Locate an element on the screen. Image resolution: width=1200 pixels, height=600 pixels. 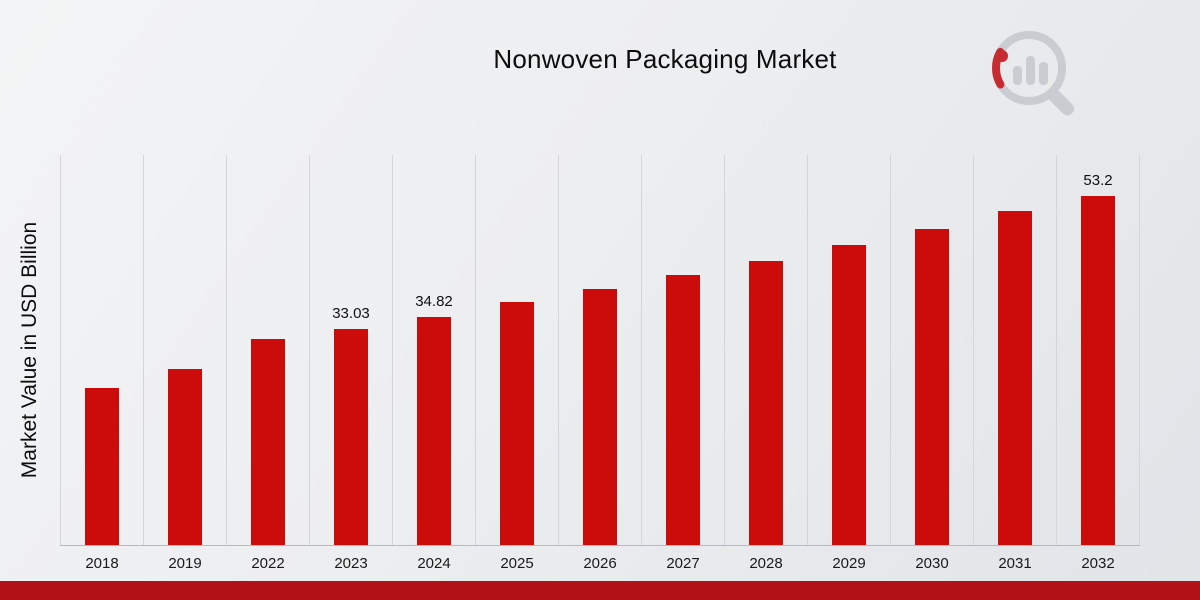
bar-2027 is located at coordinates (683, 410).